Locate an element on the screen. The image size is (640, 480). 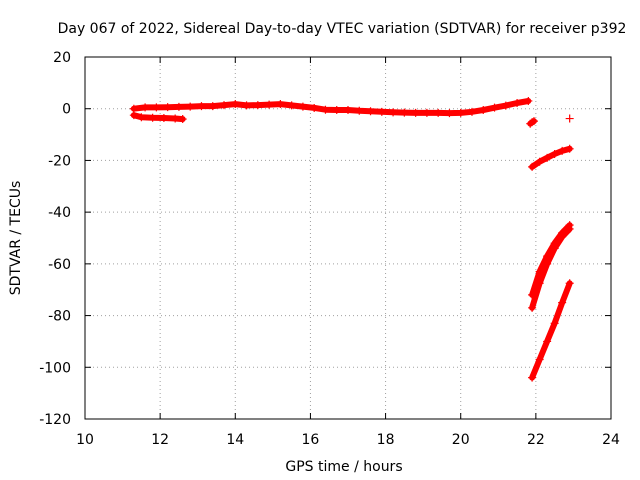
x-tick-label: 24 is located at coordinates (611, 440).